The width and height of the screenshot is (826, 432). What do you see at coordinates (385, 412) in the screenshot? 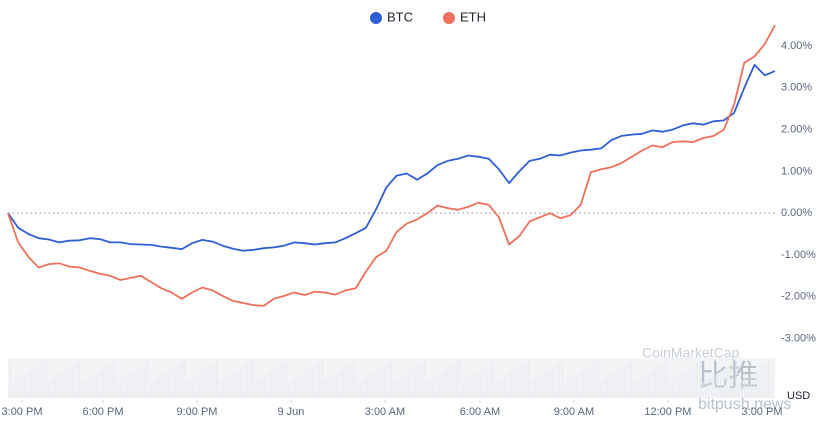
I see `x-tick-label: 3:00 AM` at bounding box center [385, 412].